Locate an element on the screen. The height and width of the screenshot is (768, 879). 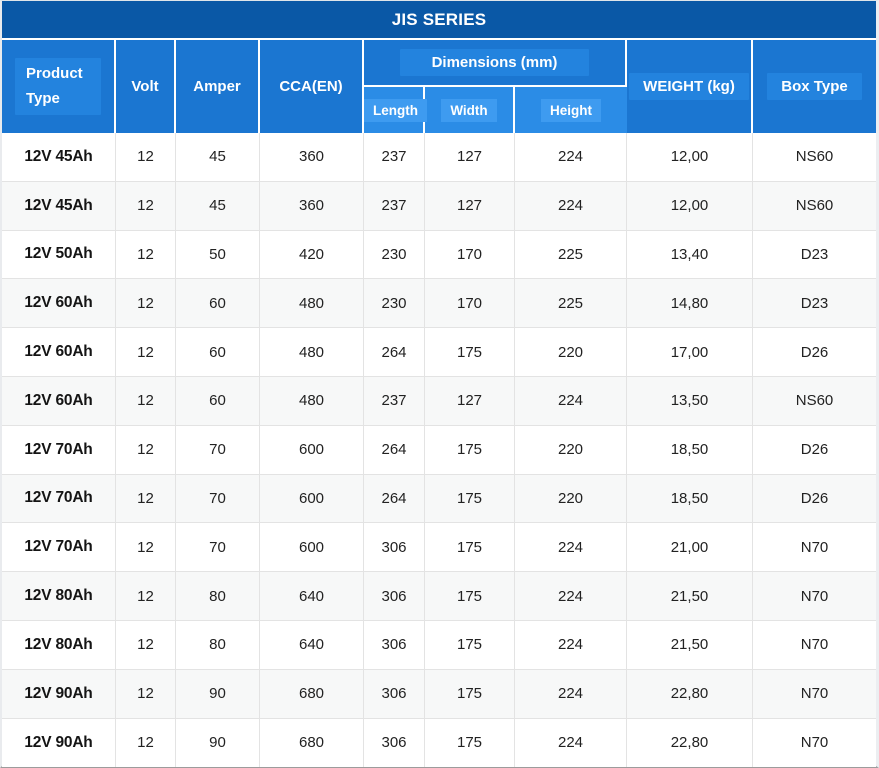
width-cell: 170 is located at coordinates (470, 255).